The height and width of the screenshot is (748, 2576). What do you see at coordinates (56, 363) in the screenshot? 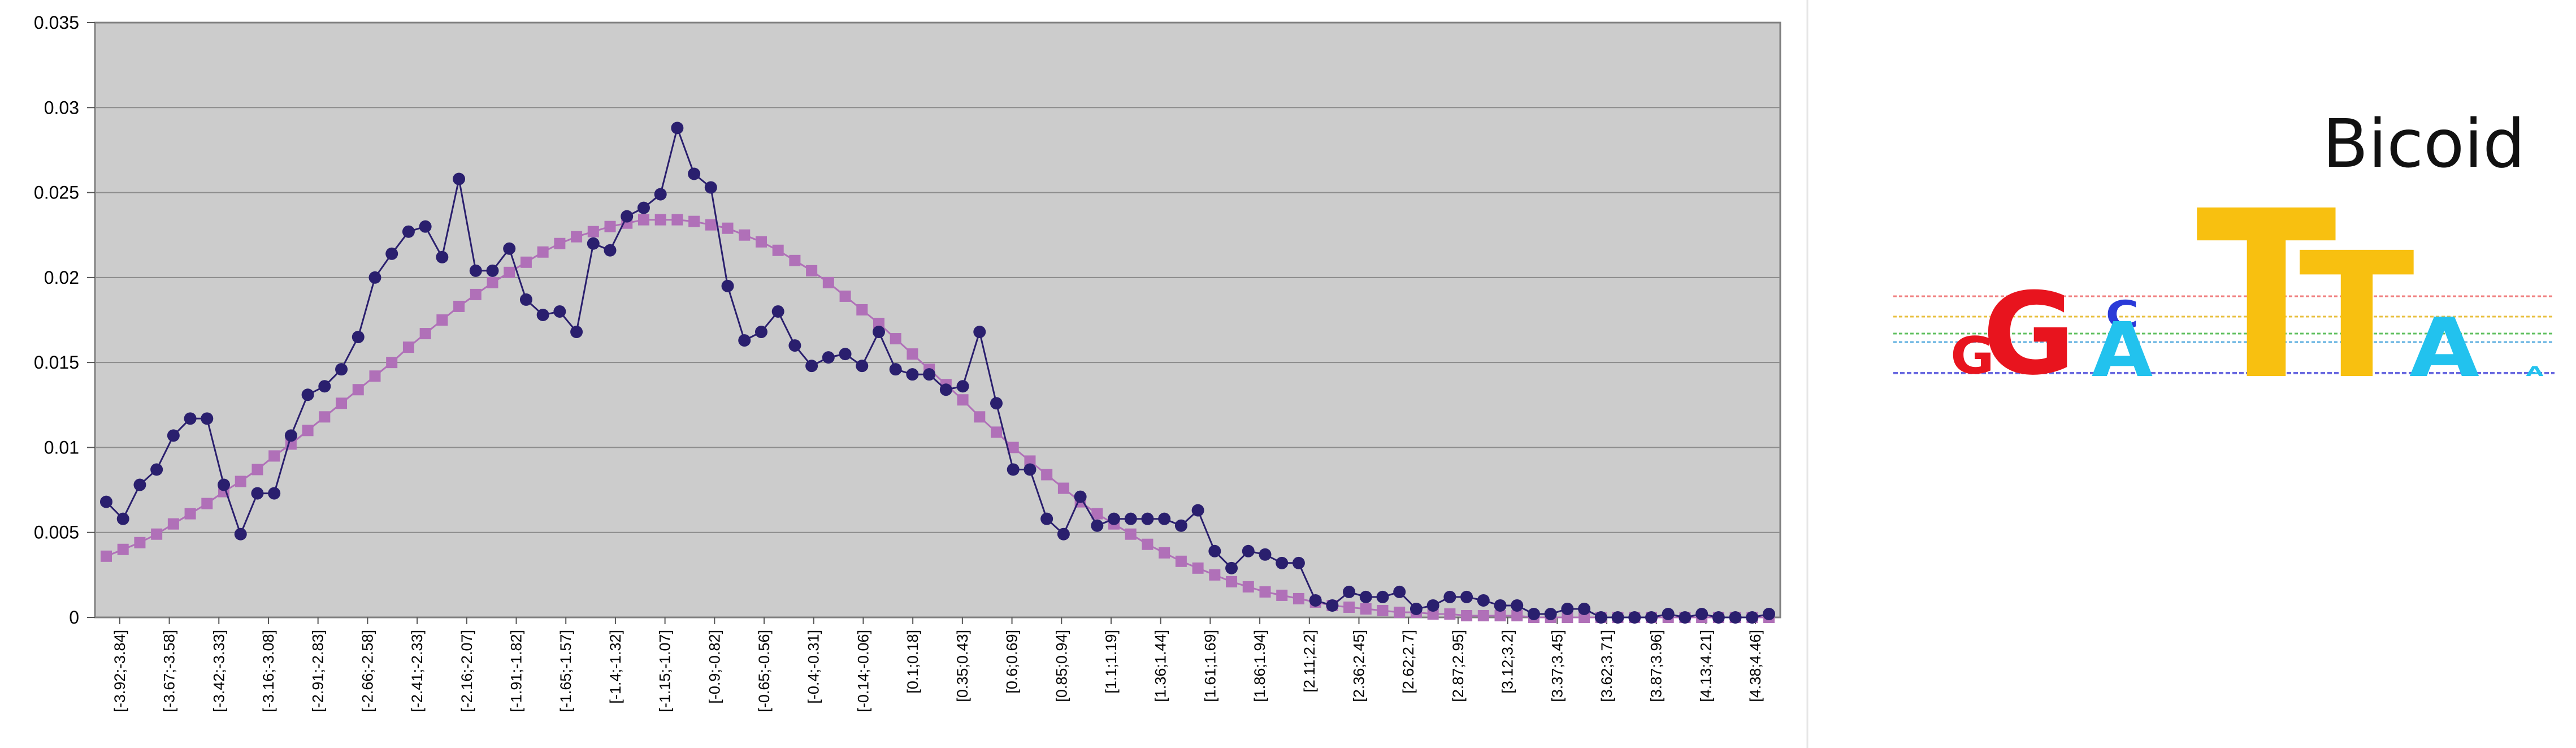
I see `y-tick-label: 0.015` at bounding box center [56, 363].